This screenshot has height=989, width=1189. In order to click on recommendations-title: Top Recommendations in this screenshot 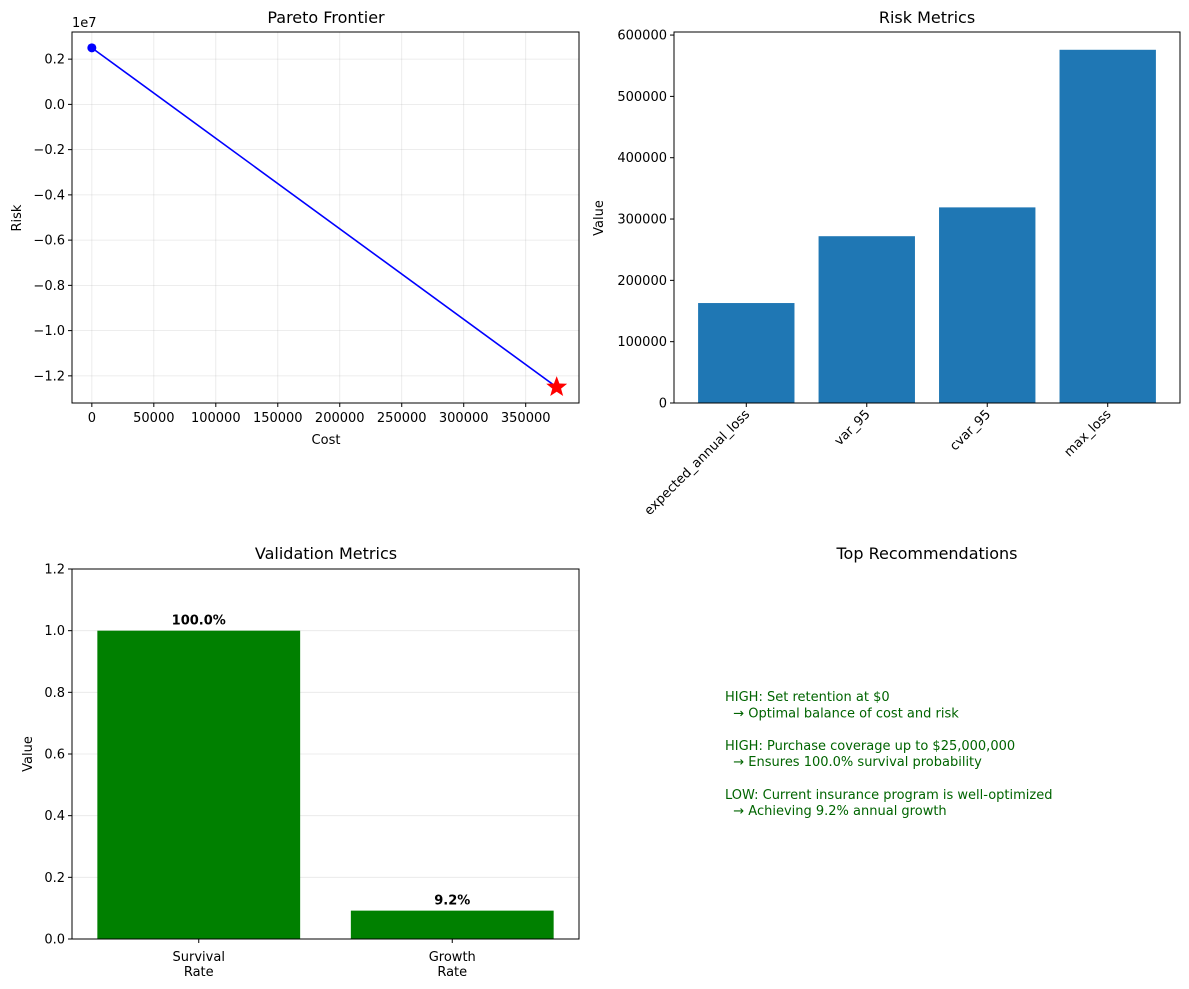, I will do `click(926, 553)`.